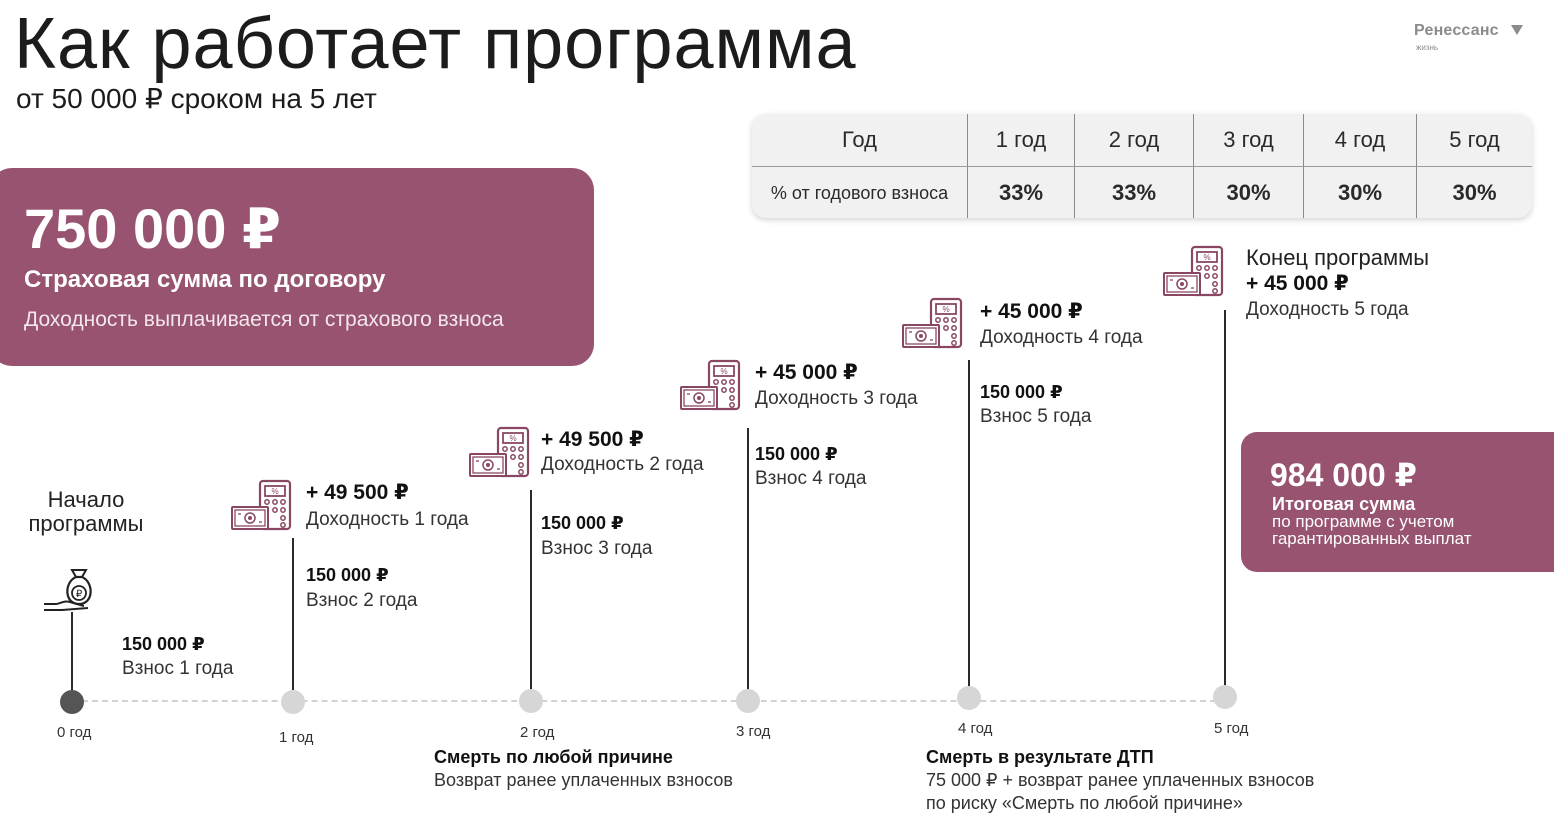  I want to click on start-label: Начало программы, so click(86, 511).